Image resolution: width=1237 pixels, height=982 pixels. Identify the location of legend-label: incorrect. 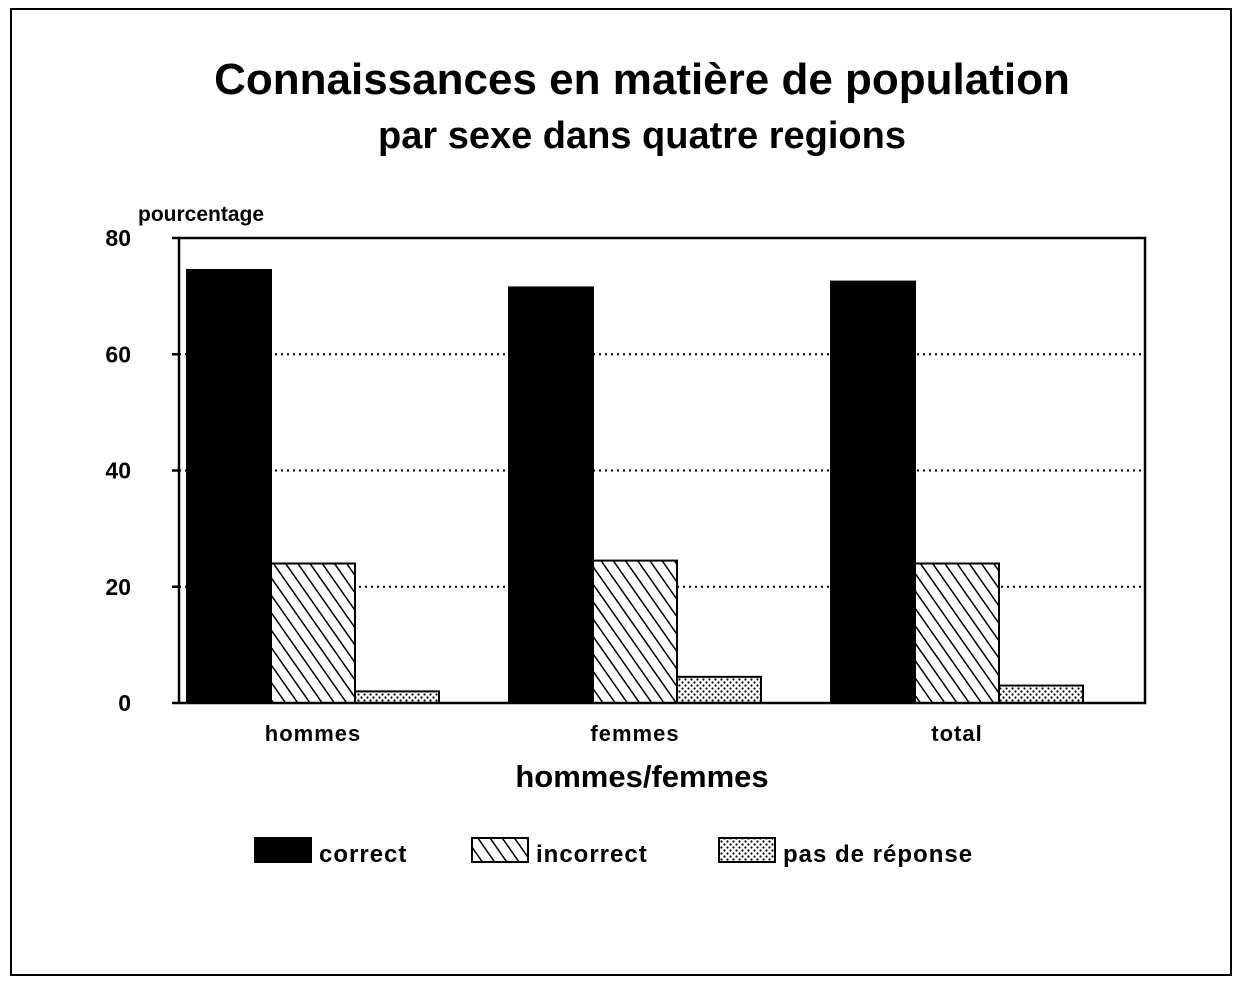
(592, 854).